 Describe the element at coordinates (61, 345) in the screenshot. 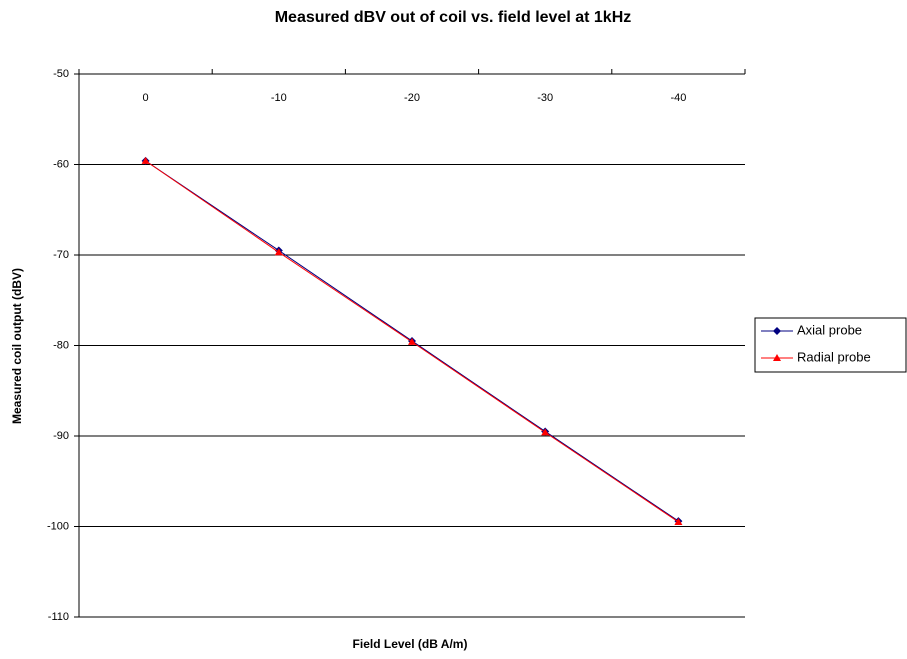

I see `y-tick-label: -80` at that location.